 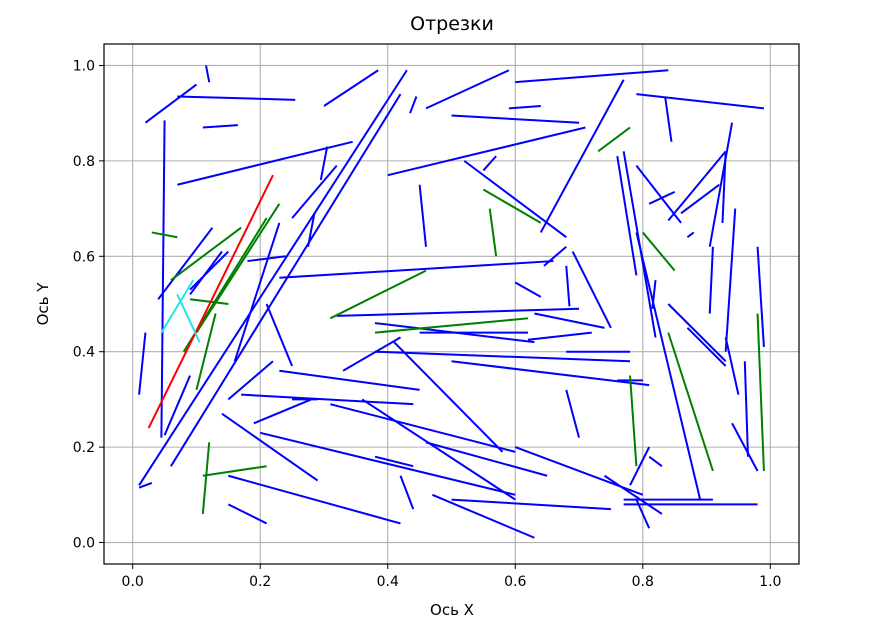 What do you see at coordinates (515, 582) in the screenshot?
I see `x-tick-label: 0.6` at bounding box center [515, 582].